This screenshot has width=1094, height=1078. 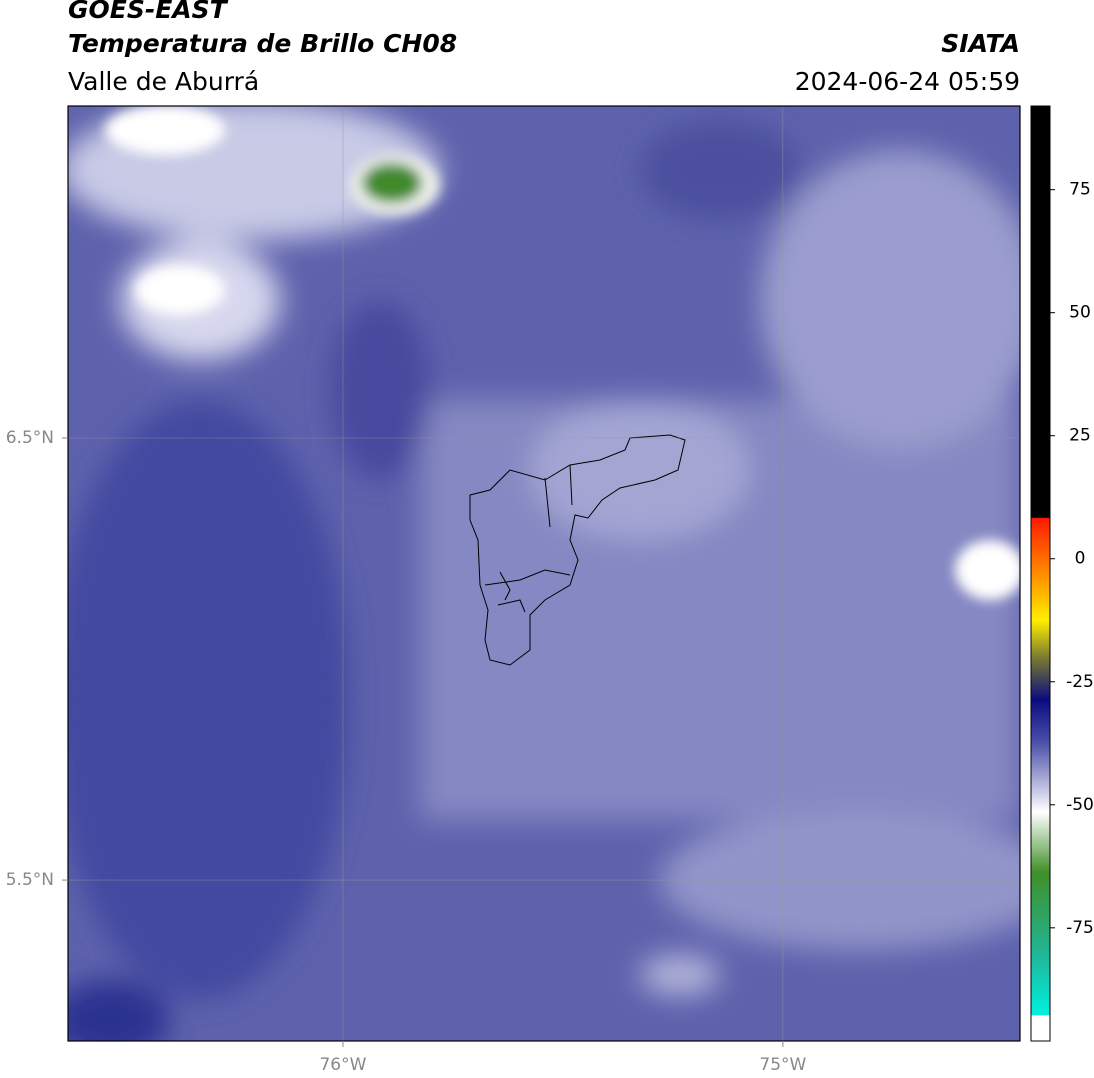 I want to click on region: Valle de Aburrá, so click(x=163, y=81).